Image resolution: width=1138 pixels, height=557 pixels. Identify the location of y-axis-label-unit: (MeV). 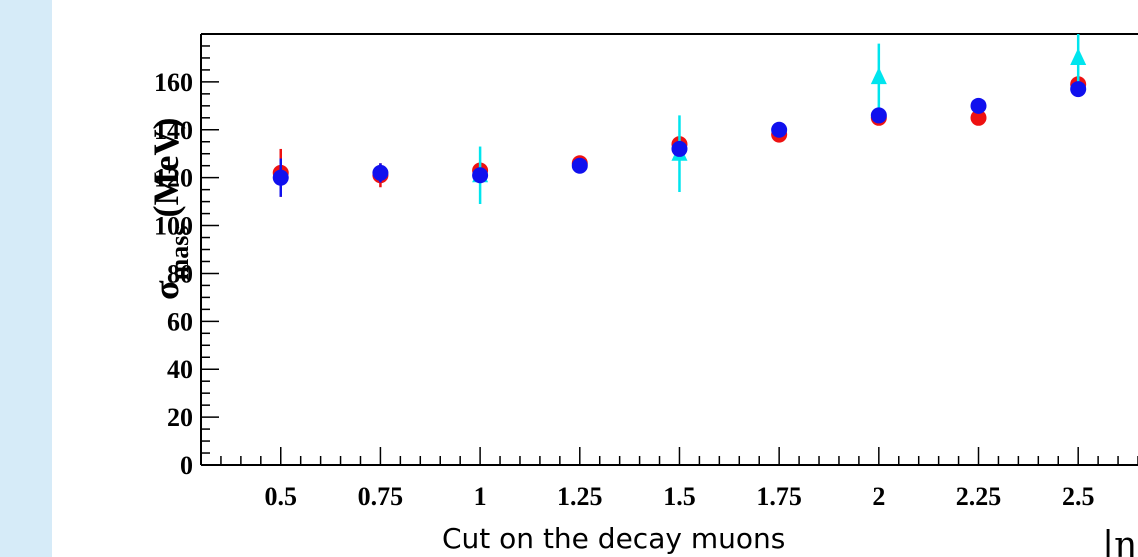
(166, 168).